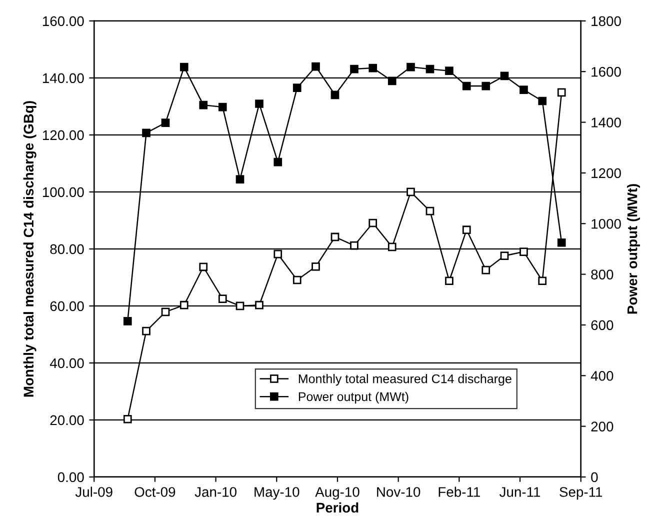 The height and width of the screenshot is (523, 649). What do you see at coordinates (353, 398) in the screenshot?
I see `legend-label: Power output (MWt)` at bounding box center [353, 398].